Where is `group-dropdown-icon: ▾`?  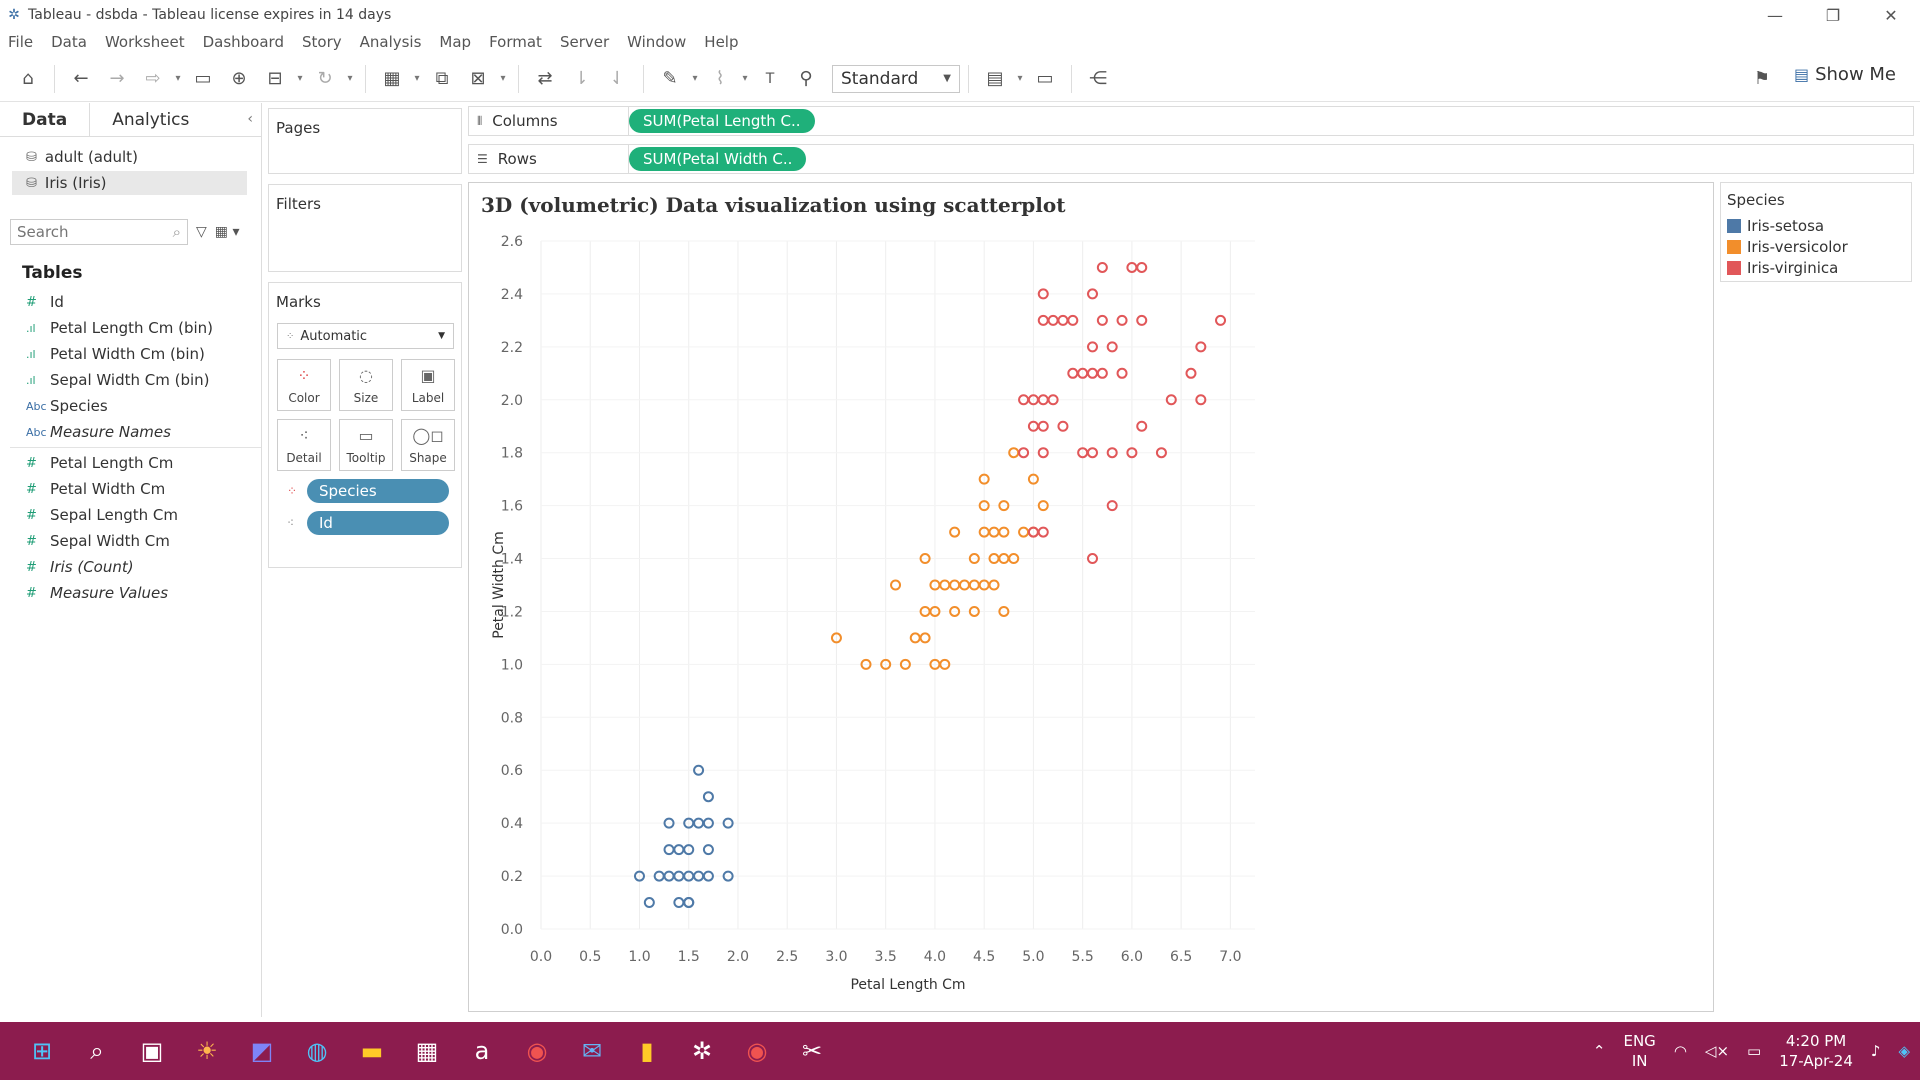
group-dropdown-icon: ▾ is located at coordinates (745, 78).